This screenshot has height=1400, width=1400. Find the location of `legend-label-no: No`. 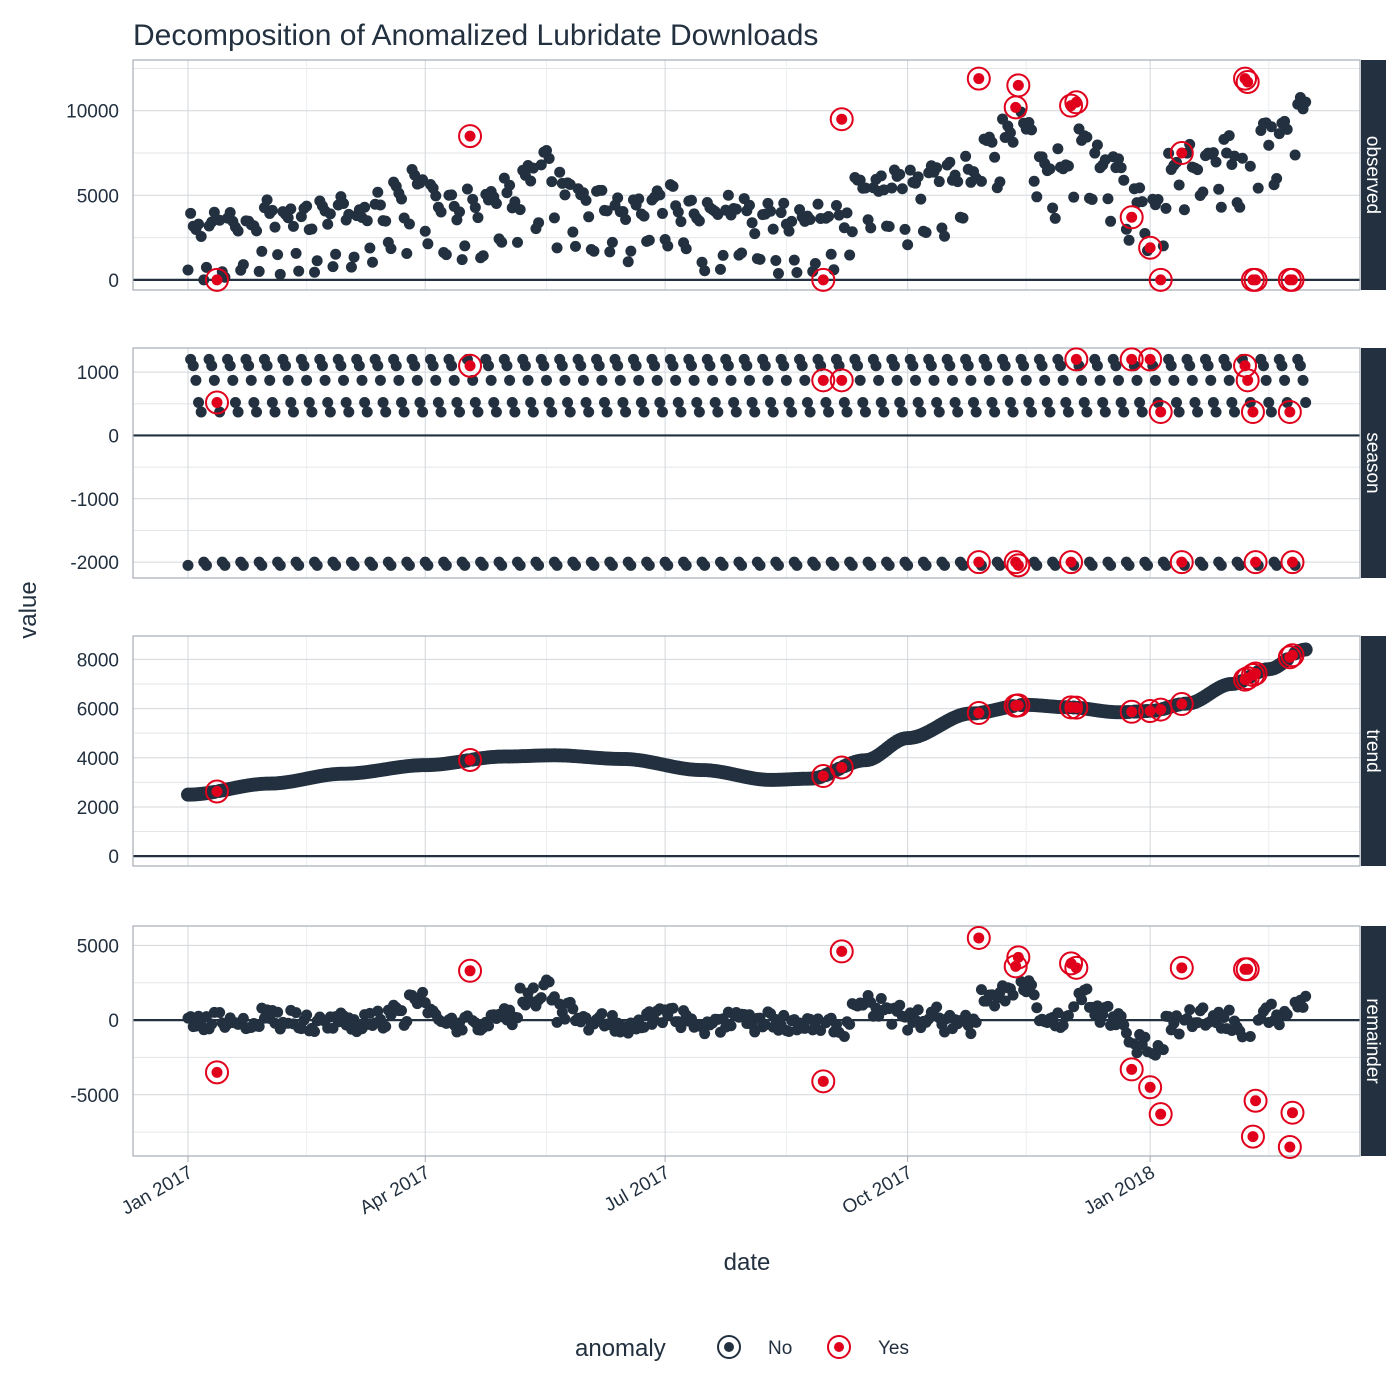

legend-label-no: No is located at coordinates (780, 1348).